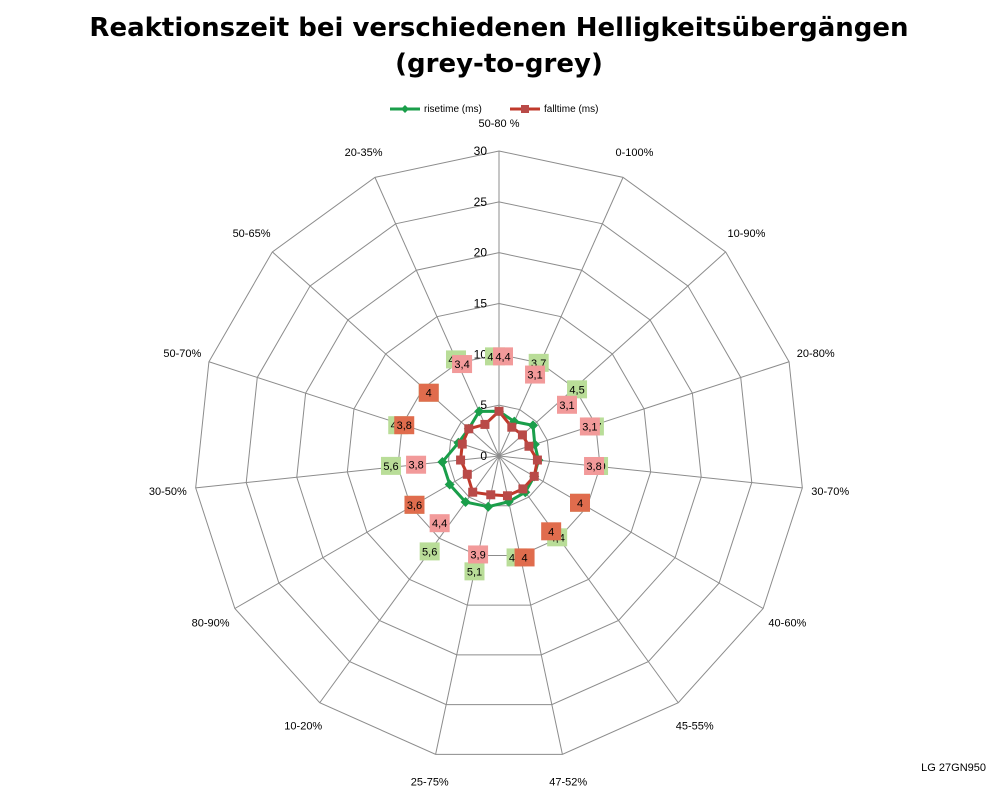  Describe the element at coordinates (816, 354) in the screenshot. I see `category-label-3: 20-80%` at that location.